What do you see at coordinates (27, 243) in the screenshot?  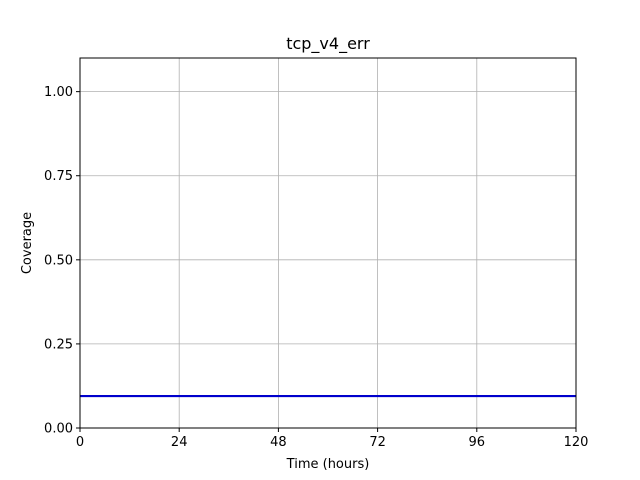 I see `y-axis-label: Coverage` at bounding box center [27, 243].